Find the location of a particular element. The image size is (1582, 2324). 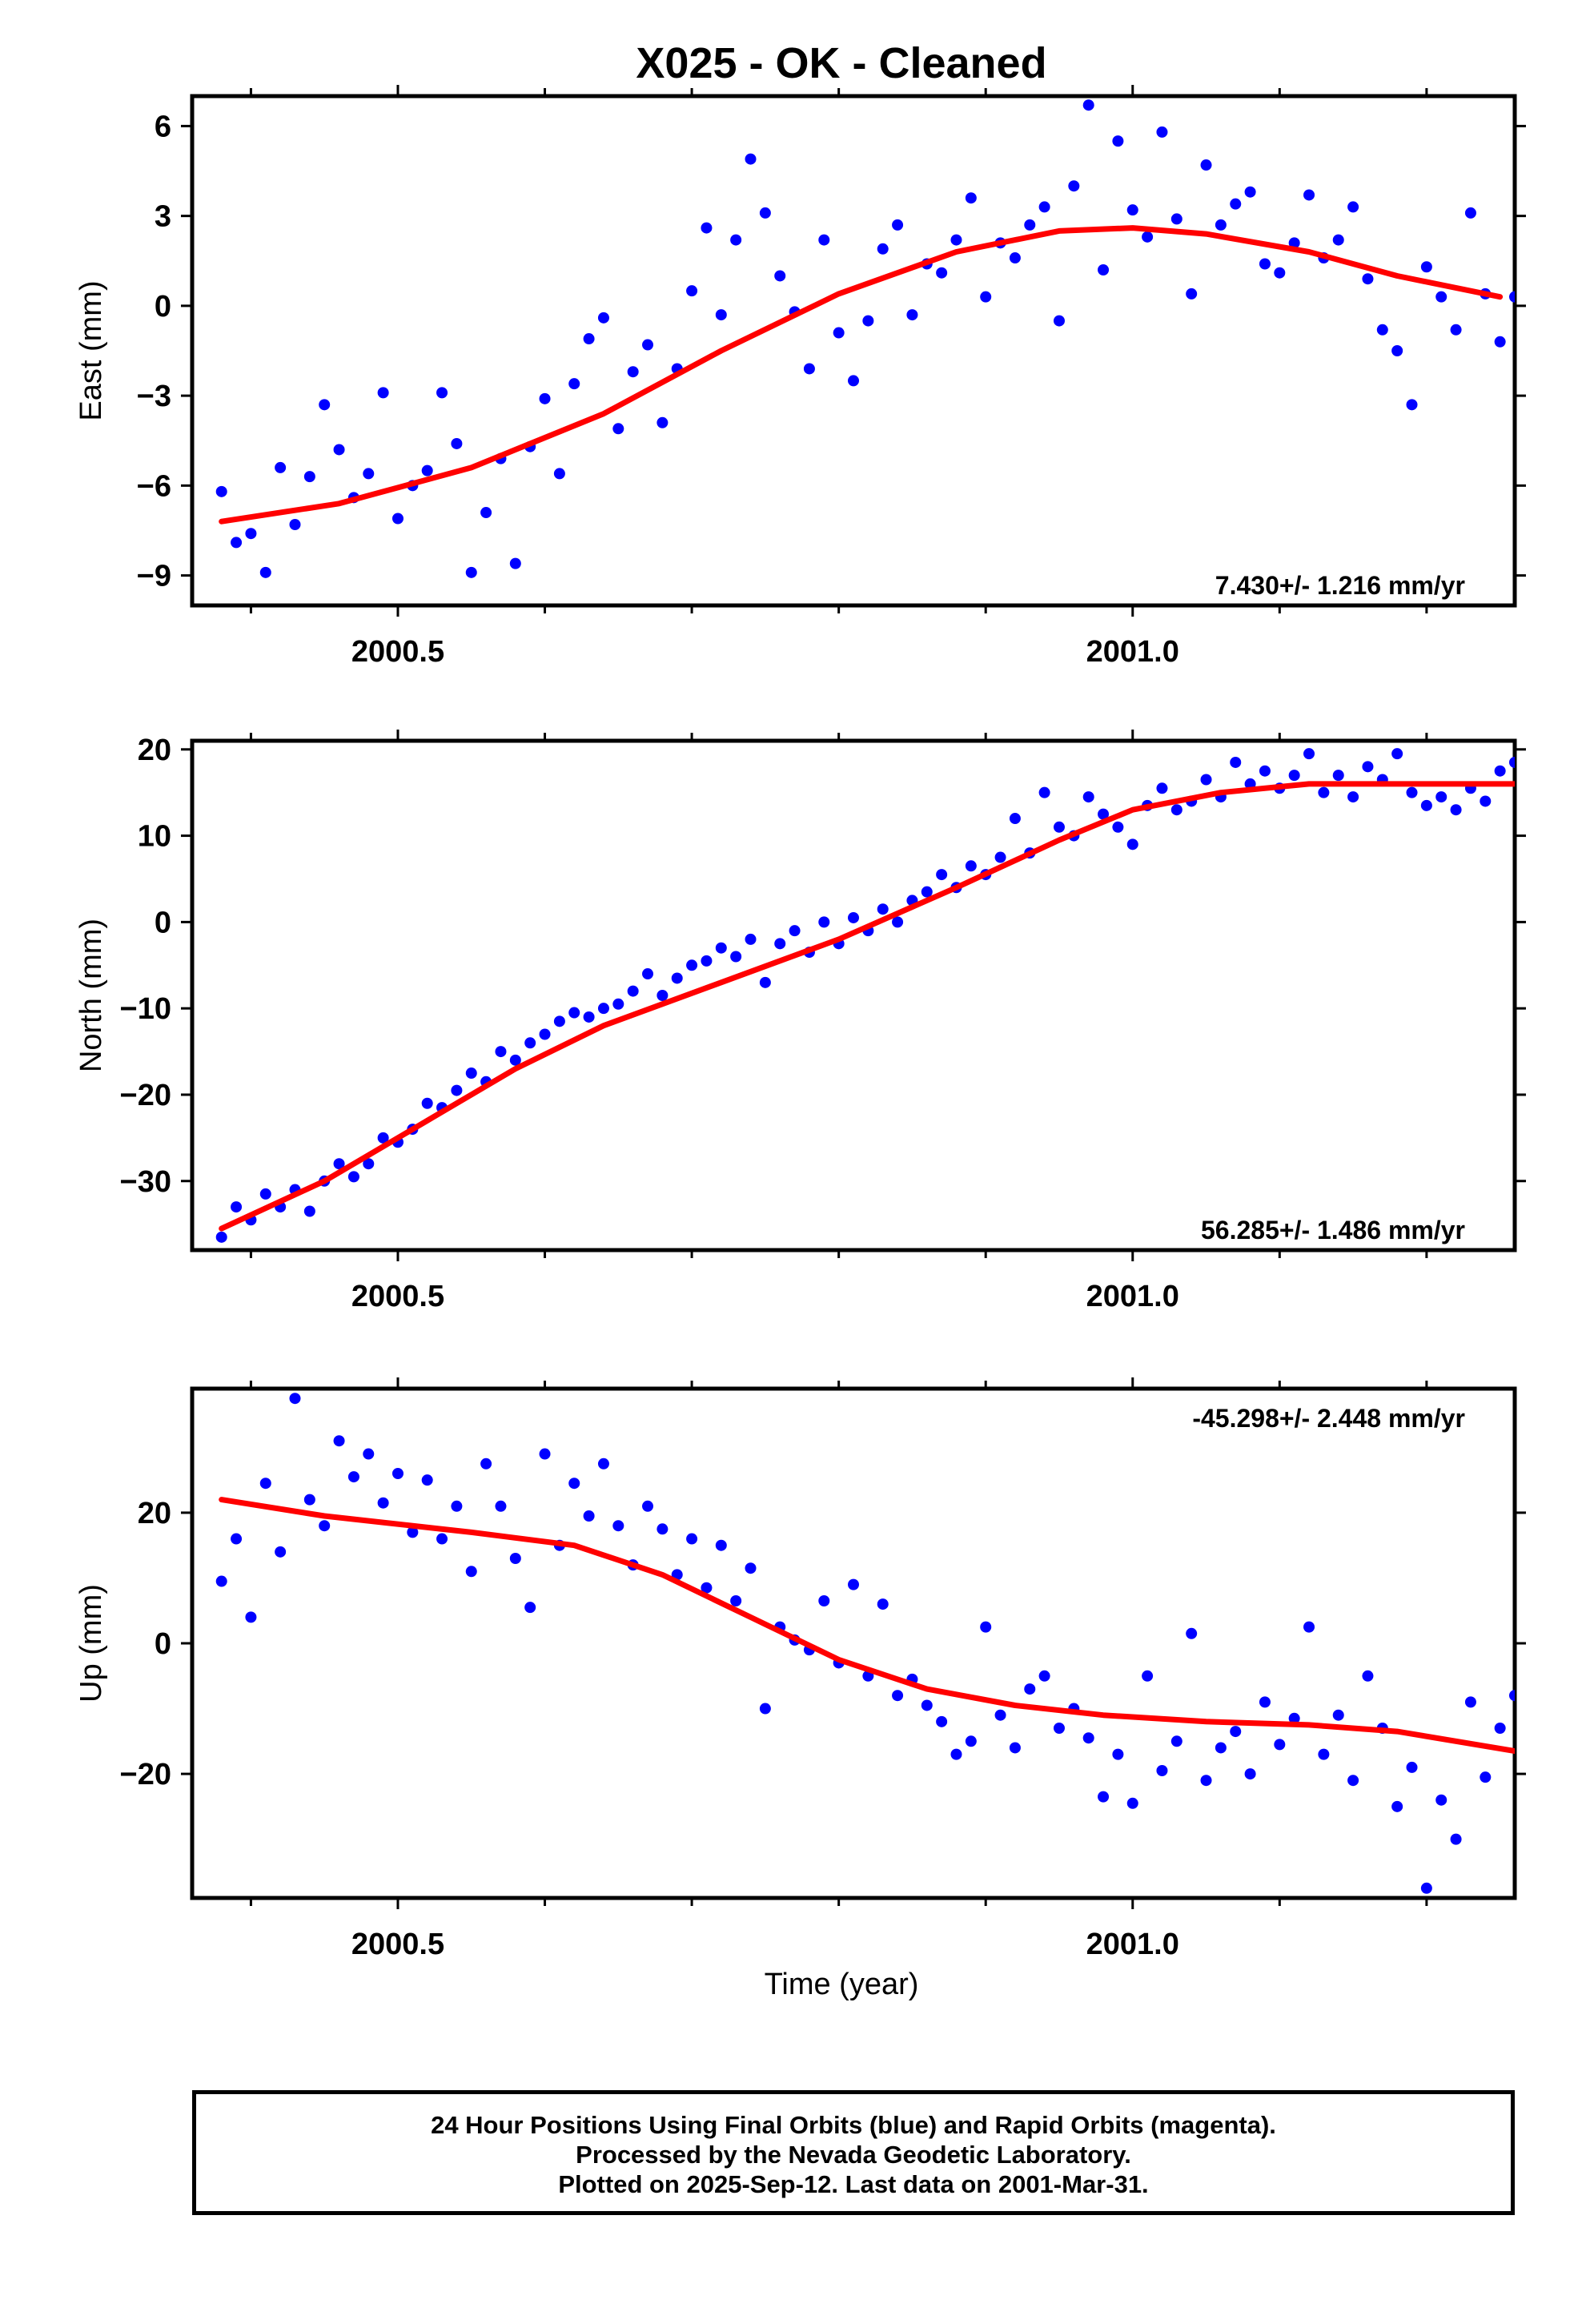

x-axis-label: Time (year) is located at coordinates (842, 1984).